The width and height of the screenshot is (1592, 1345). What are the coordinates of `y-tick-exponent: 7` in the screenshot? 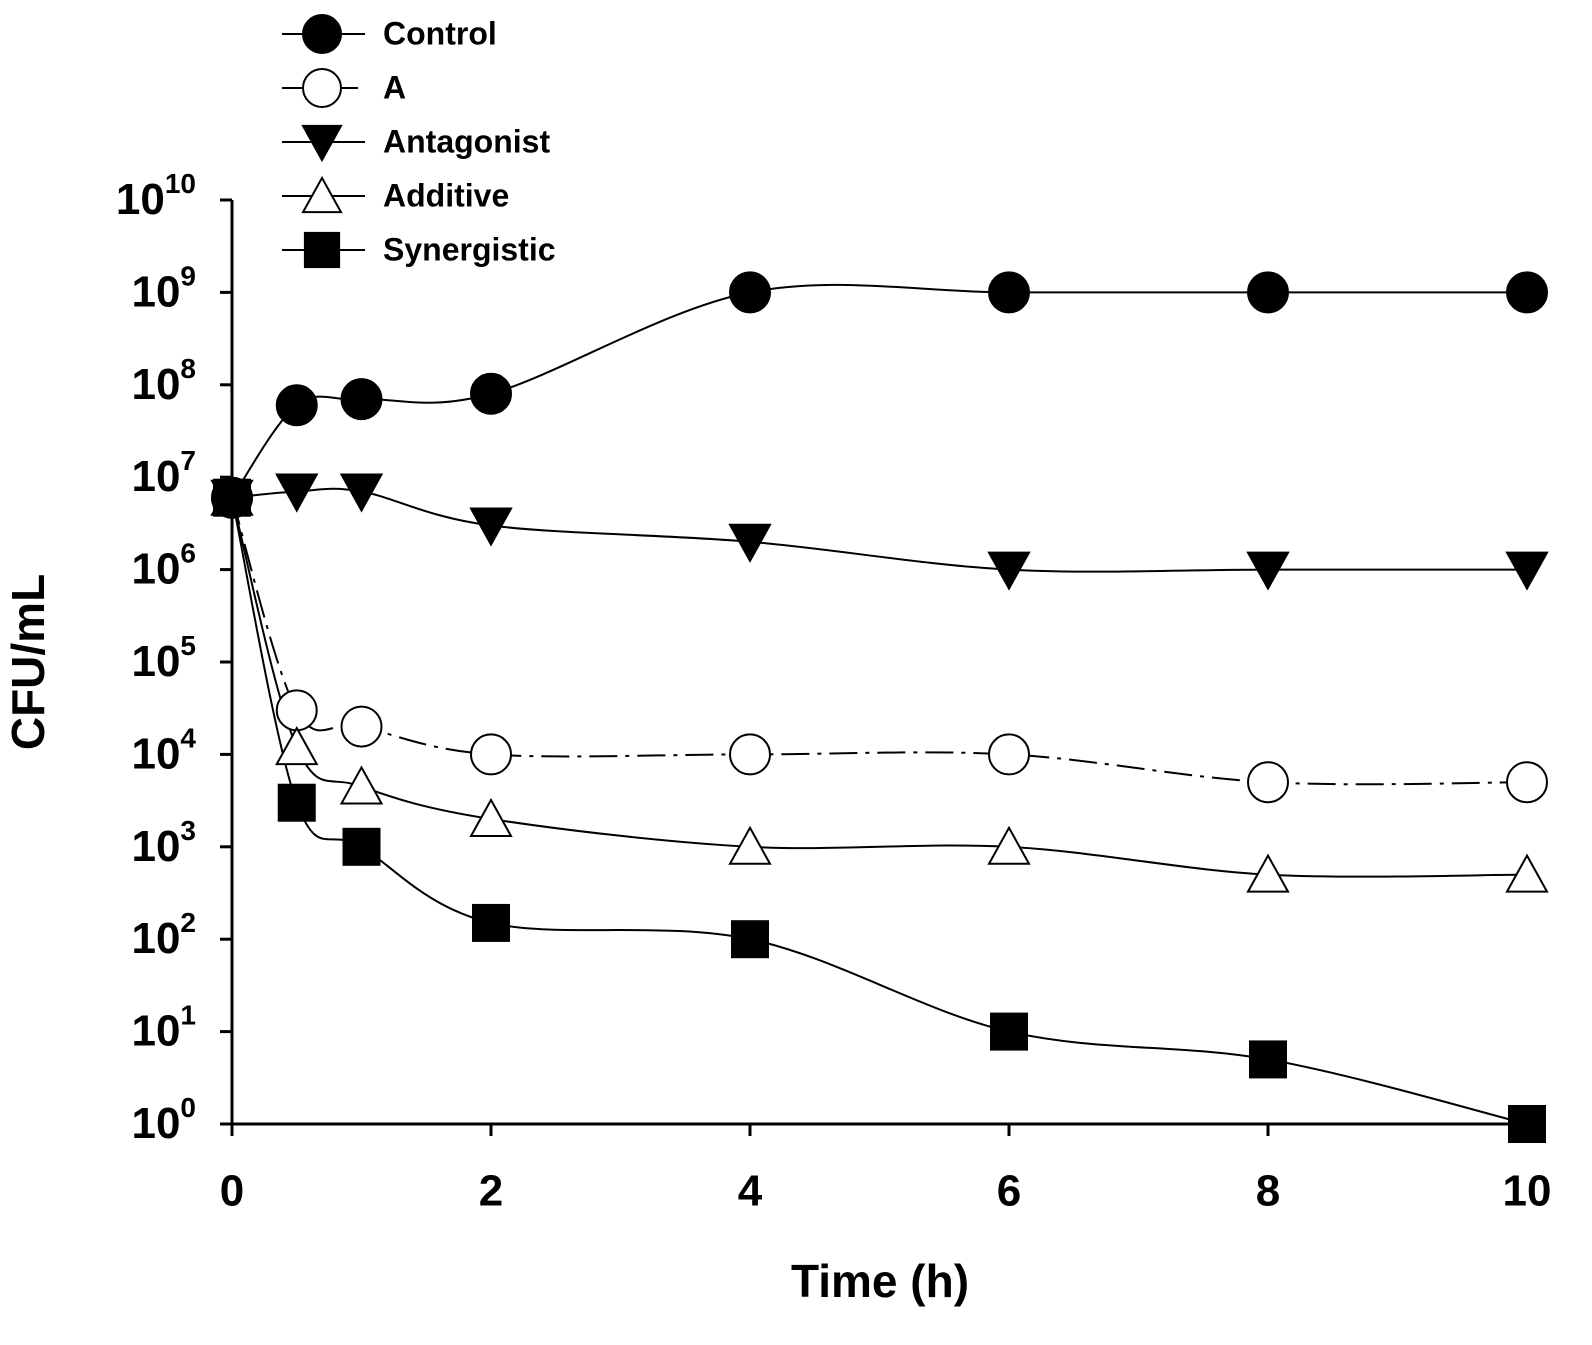 It's located at (188, 461).